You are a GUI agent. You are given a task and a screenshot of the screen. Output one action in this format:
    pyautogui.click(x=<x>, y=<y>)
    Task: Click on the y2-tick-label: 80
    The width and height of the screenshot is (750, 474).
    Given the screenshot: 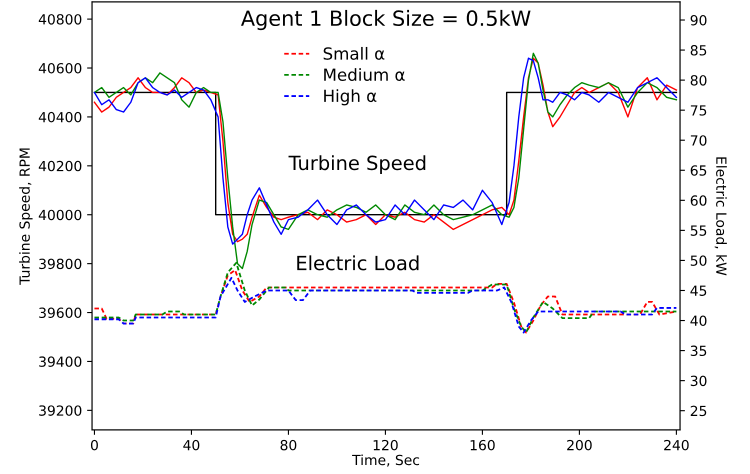 What is the action you would take?
    pyautogui.click(x=698, y=80)
    